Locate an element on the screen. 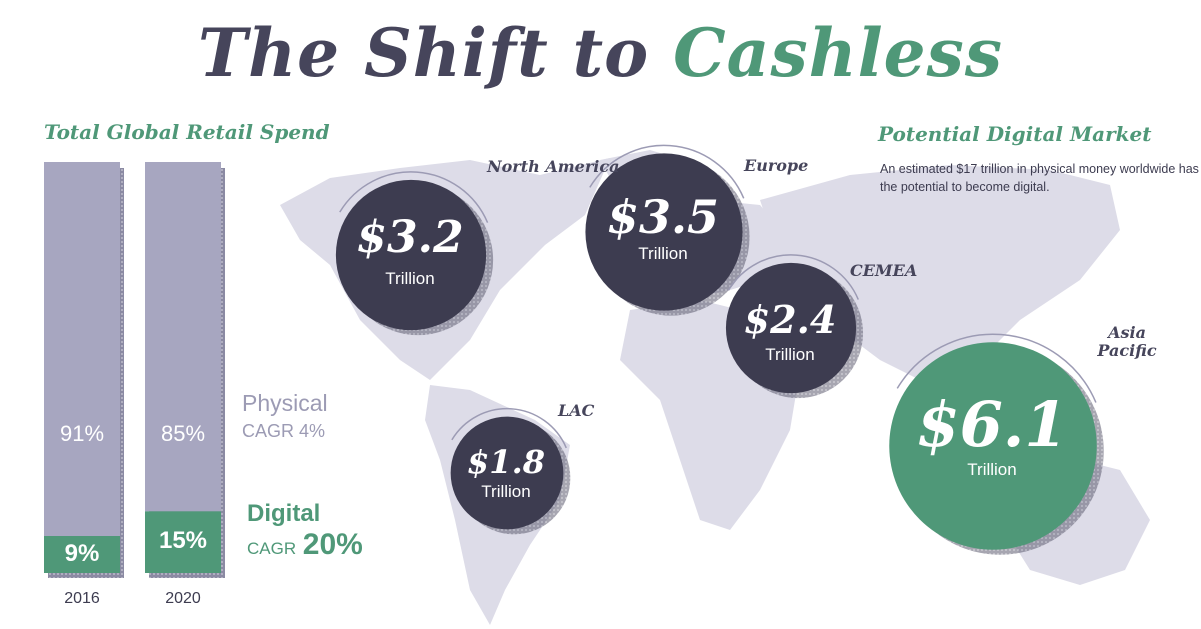  legend-physical: Physical CAGR 4% is located at coordinates (285, 416).